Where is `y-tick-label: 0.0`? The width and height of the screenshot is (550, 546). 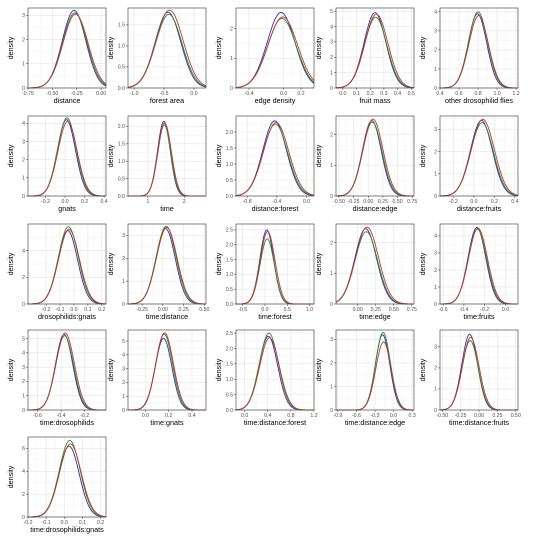 y-tick-label: 0.0 is located at coordinates (121, 89).